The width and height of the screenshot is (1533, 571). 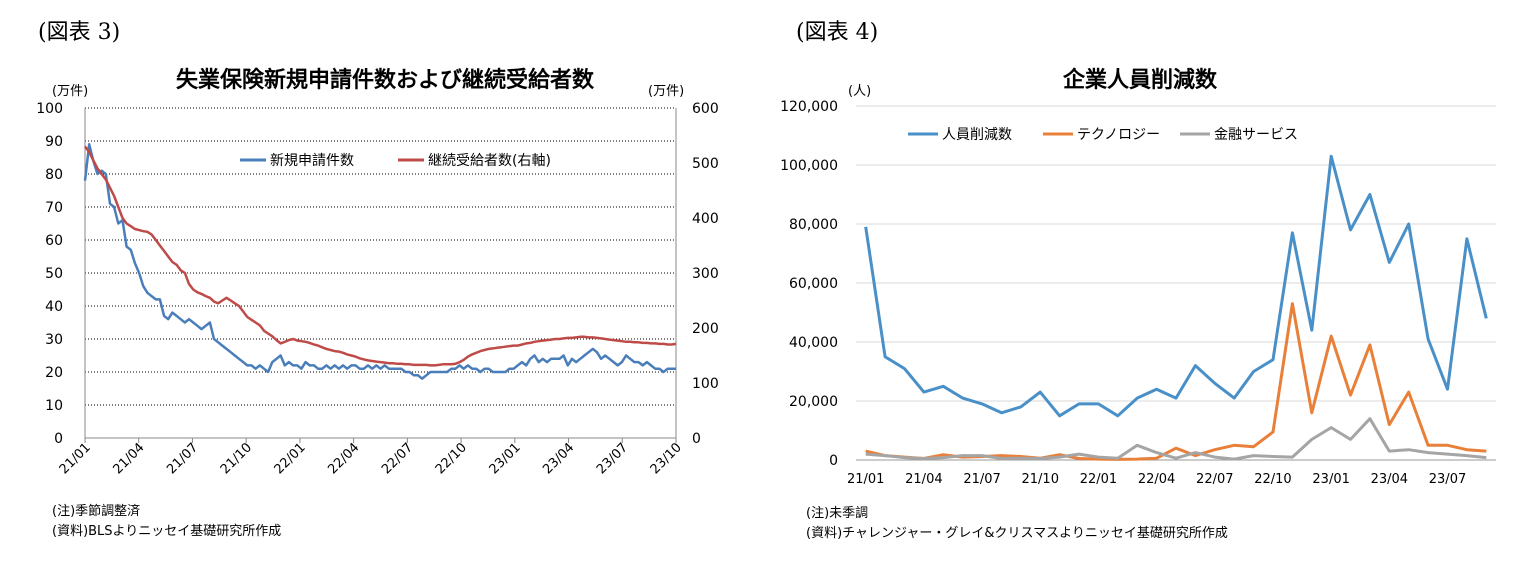 What do you see at coordinates (79, 32) in the screenshot?
I see `figure-label-3: (図表 3)` at bounding box center [79, 32].